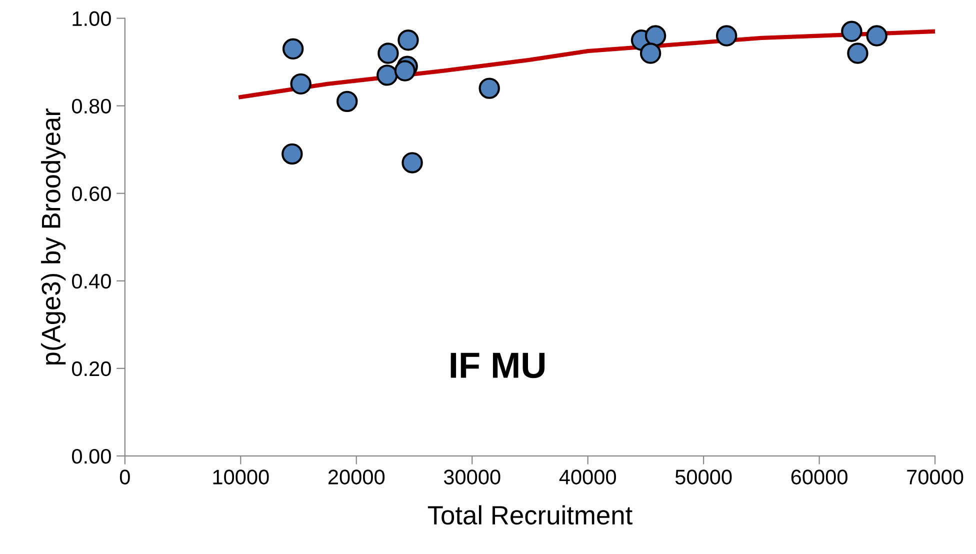 The image size is (976, 554). I want to click on x-tick-label: 70000, so click(935, 477).